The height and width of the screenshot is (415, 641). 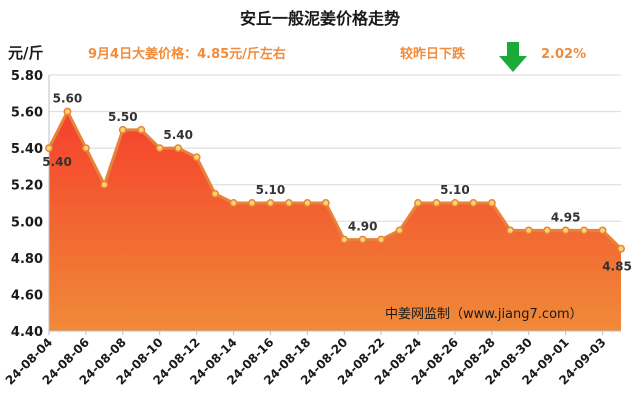 What do you see at coordinates (27, 295) in the screenshot?
I see `y-tick-label: 4.60` at bounding box center [27, 295].